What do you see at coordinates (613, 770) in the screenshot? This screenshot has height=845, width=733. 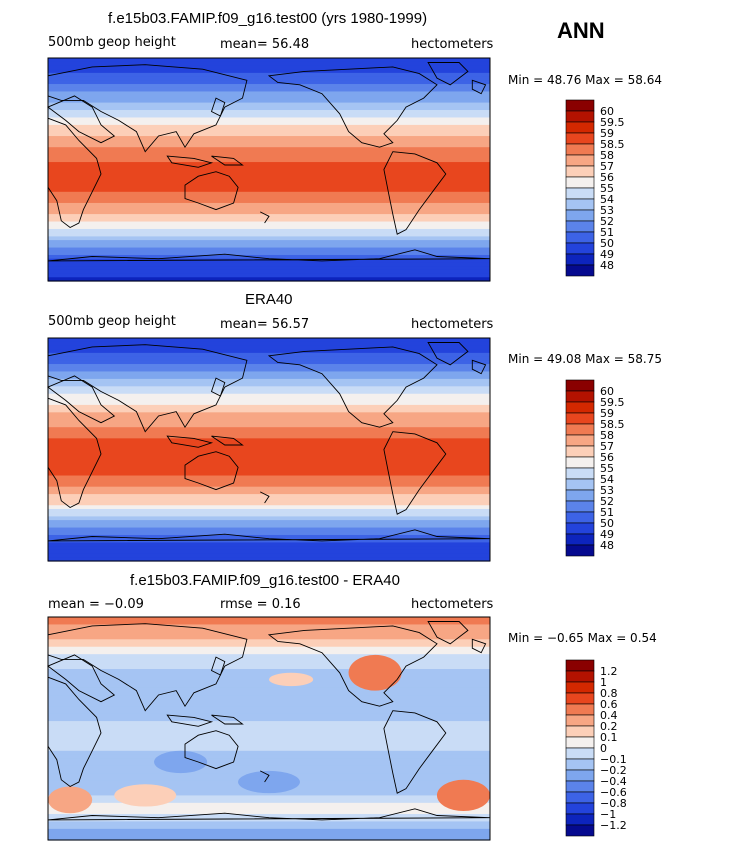 I see `colorbar-label: −0.2` at bounding box center [613, 770].